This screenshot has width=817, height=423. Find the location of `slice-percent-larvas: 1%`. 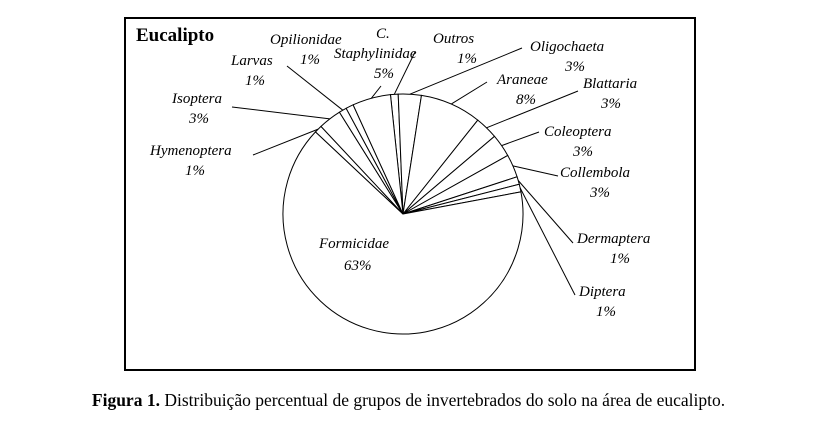

slice-percent-larvas: 1% is located at coordinates (255, 81).